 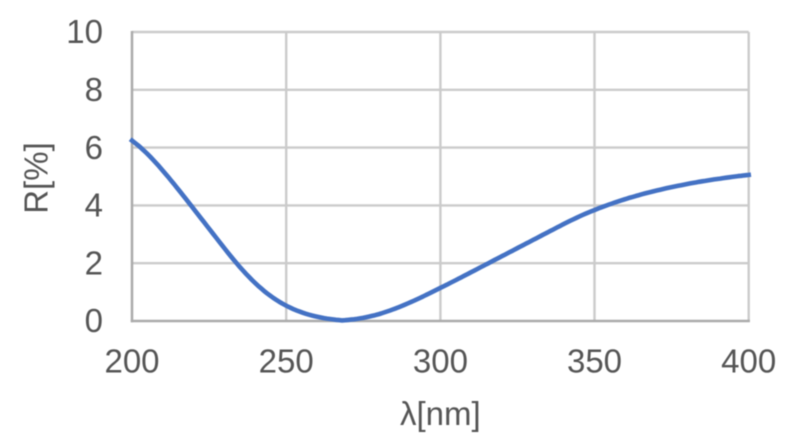 What do you see at coordinates (594, 361) in the screenshot?
I see `svg-text: 350` at bounding box center [594, 361].